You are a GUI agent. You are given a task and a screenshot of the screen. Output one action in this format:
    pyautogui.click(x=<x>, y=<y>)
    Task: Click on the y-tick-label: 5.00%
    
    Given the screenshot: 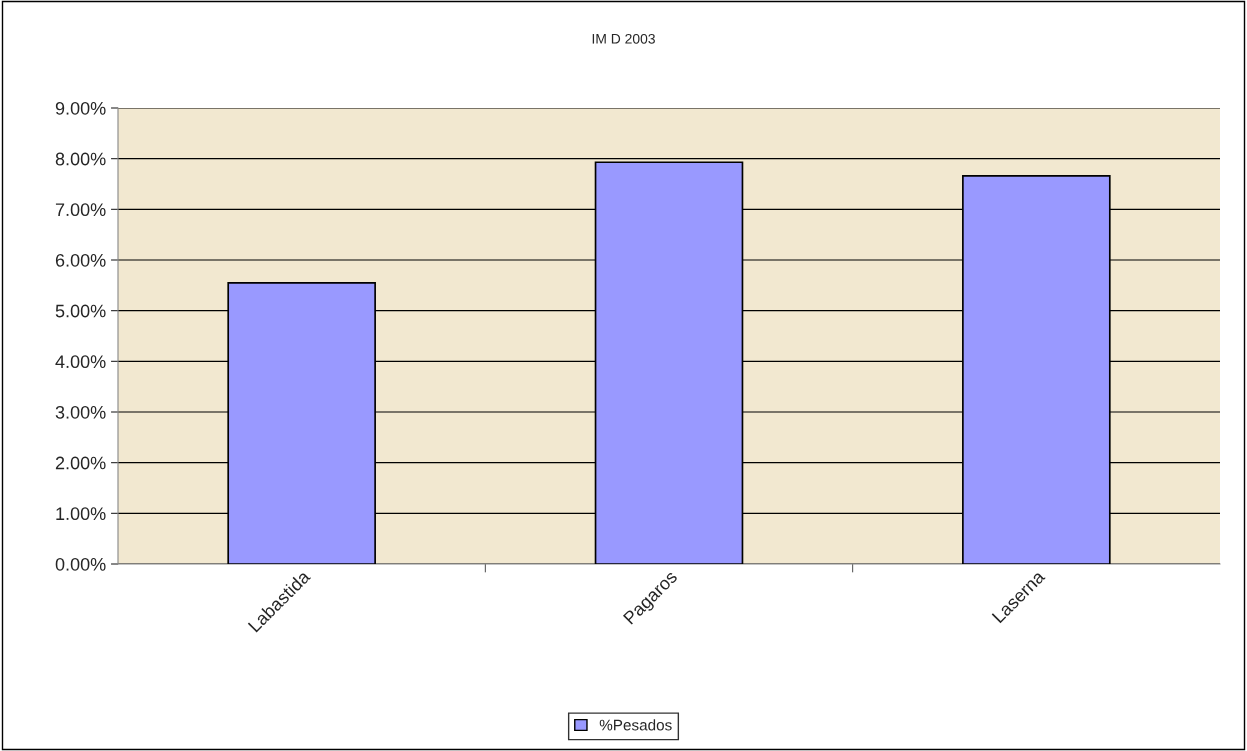 What is the action you would take?
    pyautogui.click(x=80, y=311)
    